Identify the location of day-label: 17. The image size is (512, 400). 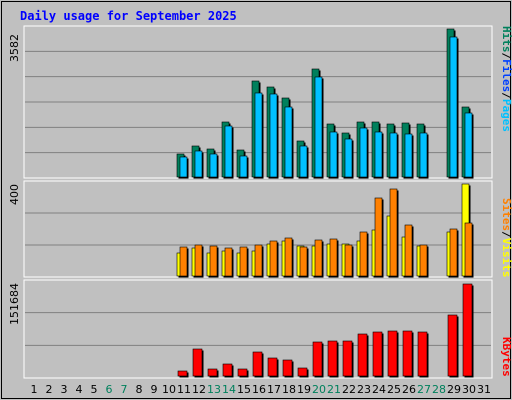
(274, 389).